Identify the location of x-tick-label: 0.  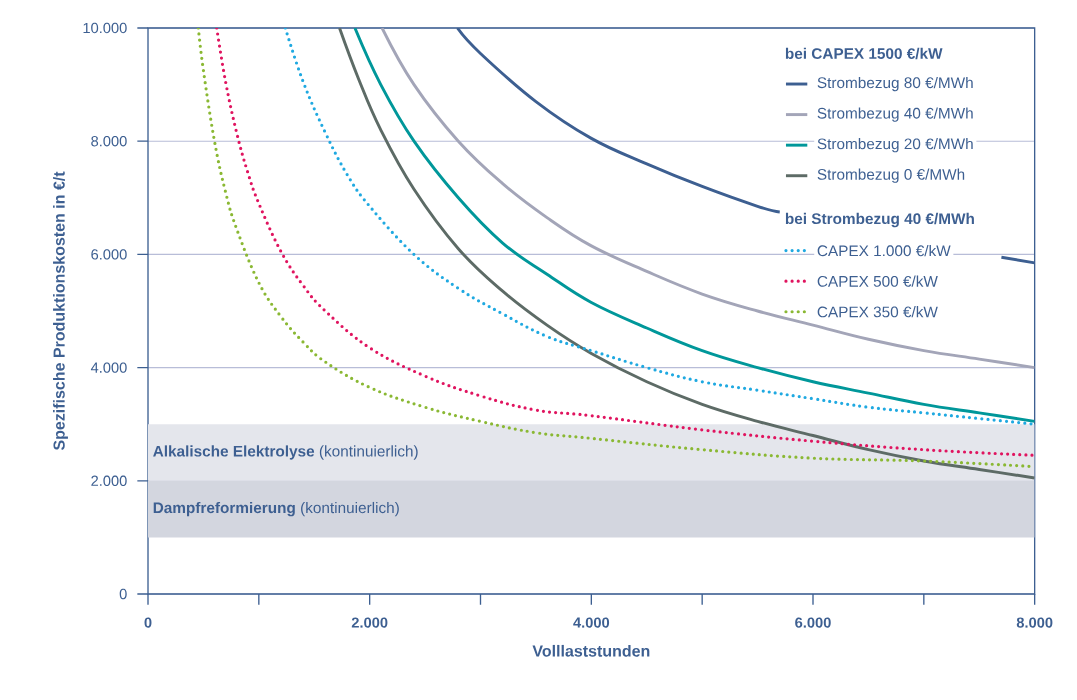
(148, 622).